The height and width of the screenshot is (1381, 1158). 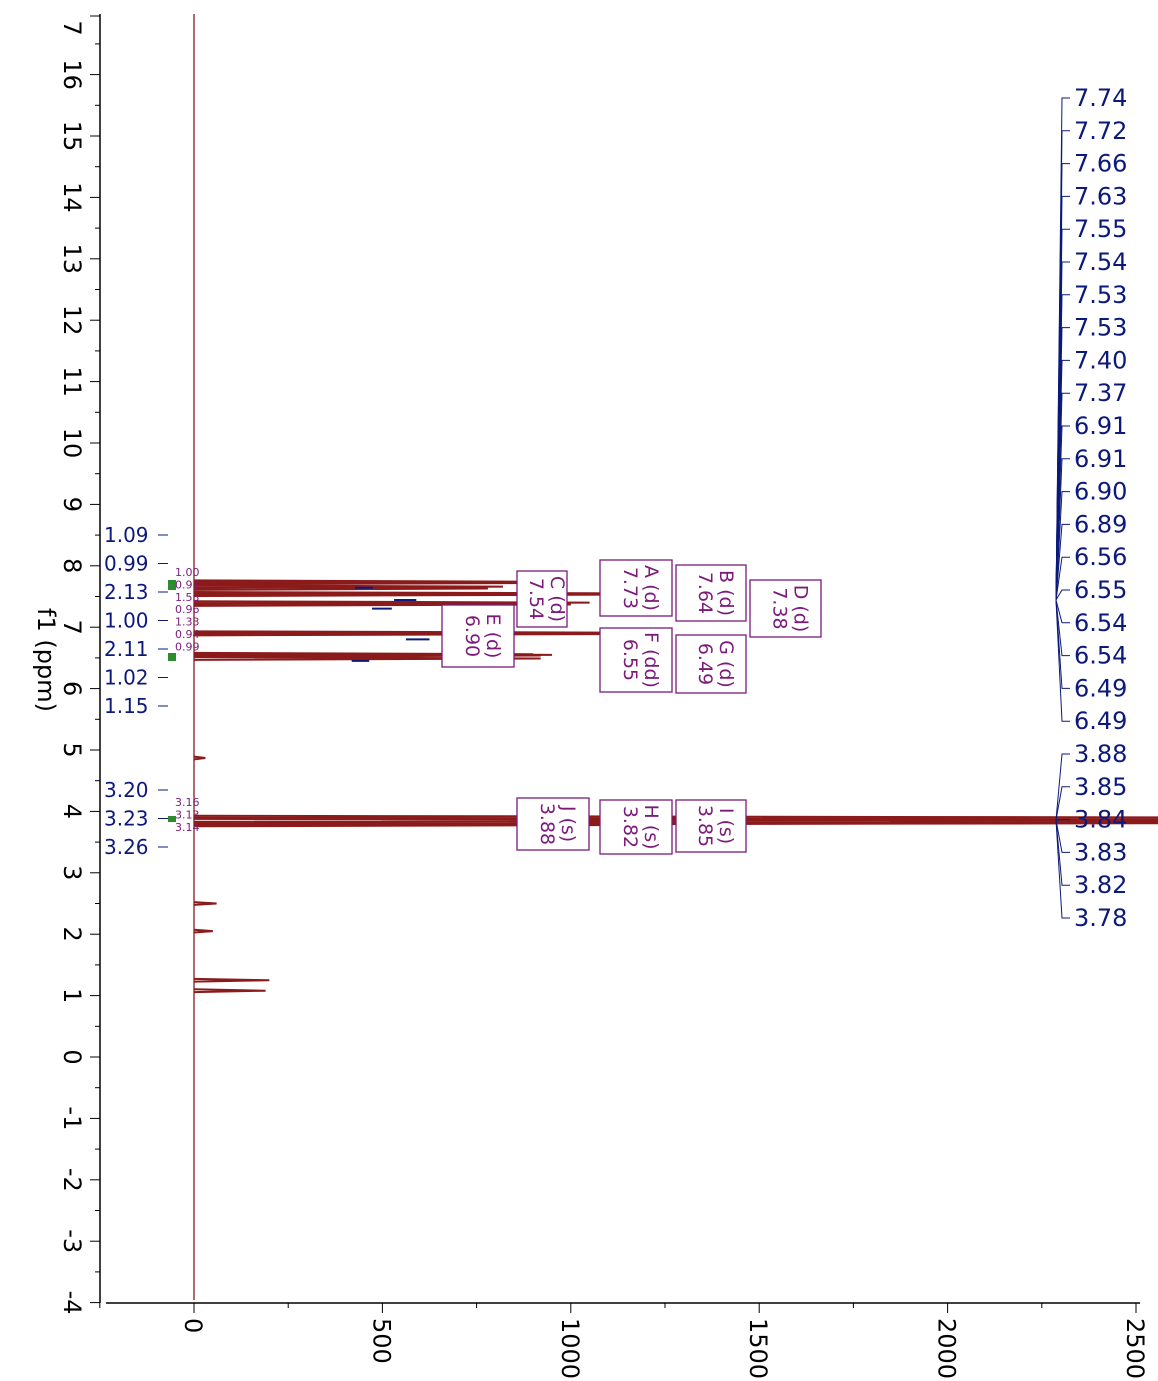 I want to click on ppm-tick-label: 3, so click(x=72, y=872).